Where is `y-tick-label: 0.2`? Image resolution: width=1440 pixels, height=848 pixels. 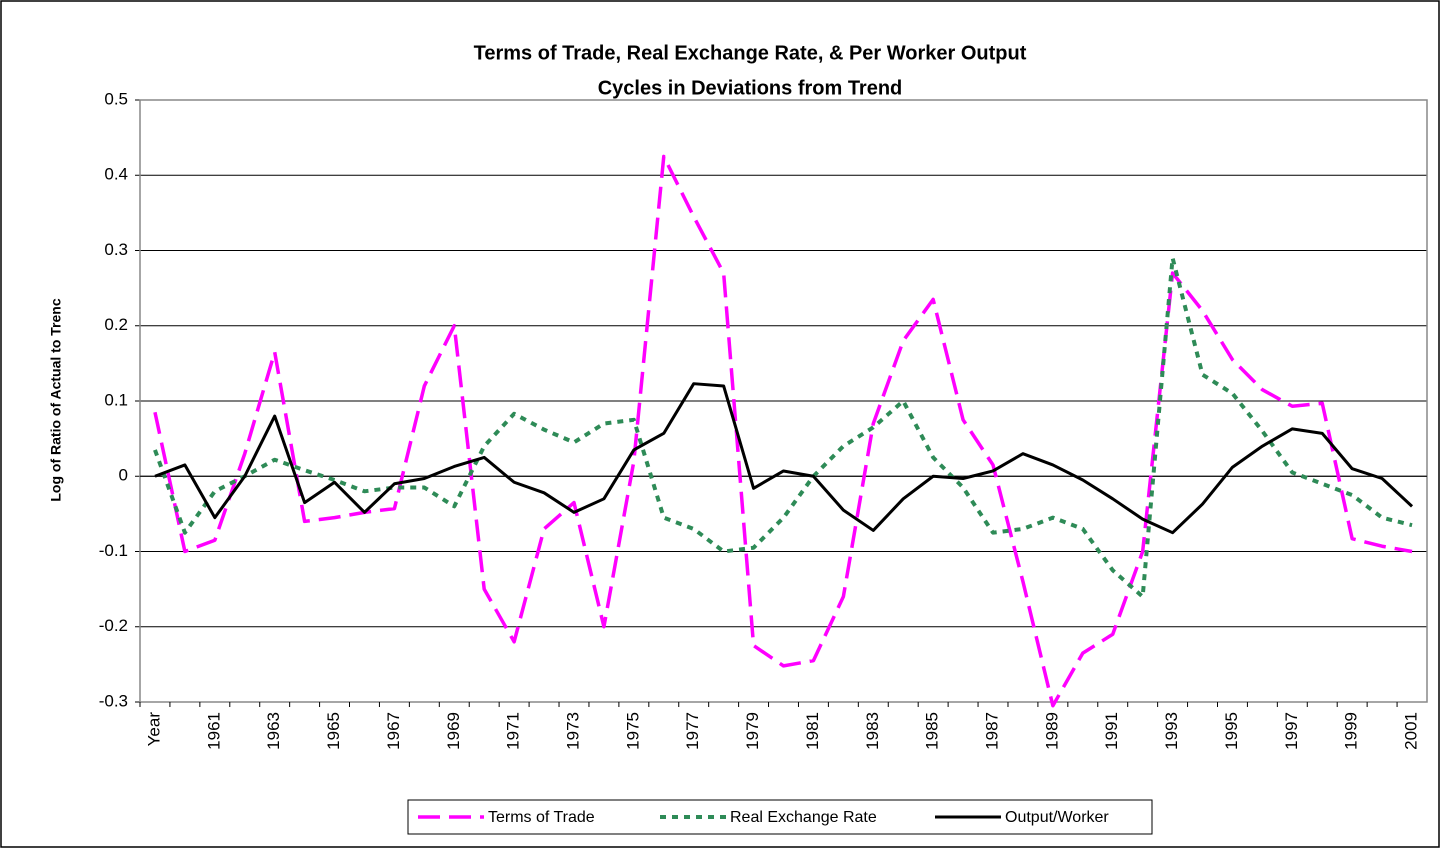
y-tick-label: 0.2 is located at coordinates (116, 324).